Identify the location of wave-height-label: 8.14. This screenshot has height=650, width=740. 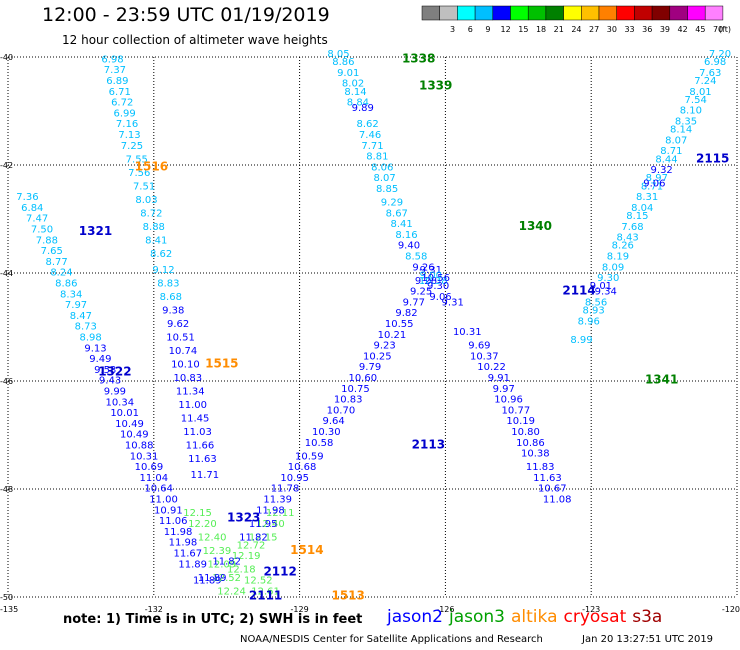
(355, 92).